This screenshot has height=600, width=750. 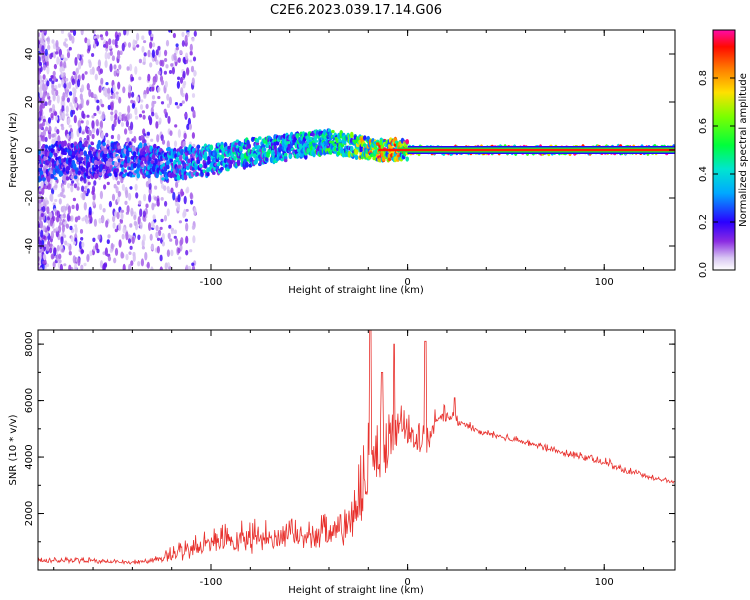 I want to click on y-tick-label: 6000, so click(x=29, y=400).